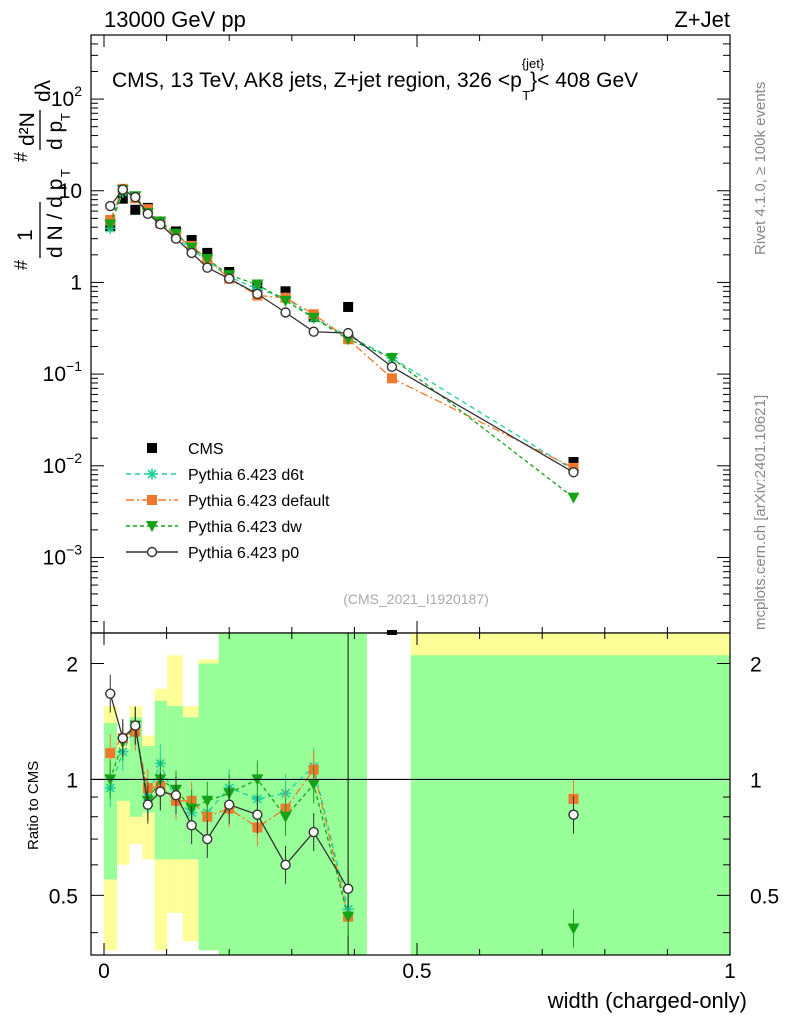 The image size is (786, 1024). I want to click on header-left: 13000 GeV pp, so click(175, 19).